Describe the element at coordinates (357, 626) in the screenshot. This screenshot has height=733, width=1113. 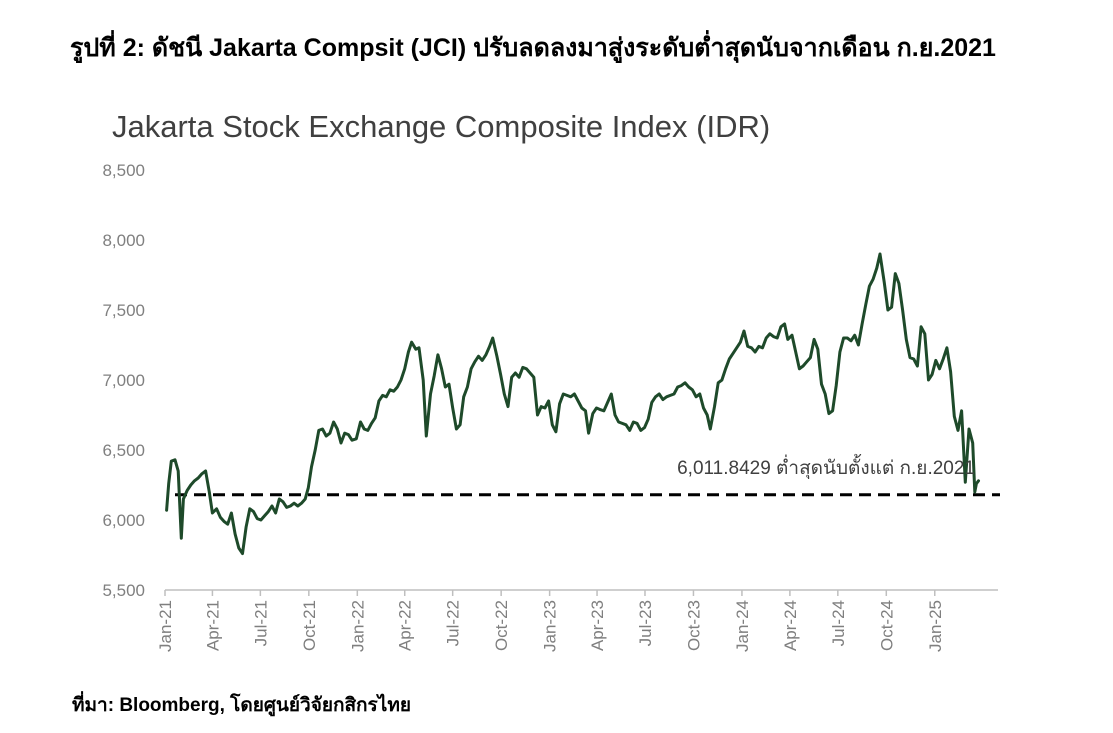
I see `x-tick-label: Jan-22` at that location.